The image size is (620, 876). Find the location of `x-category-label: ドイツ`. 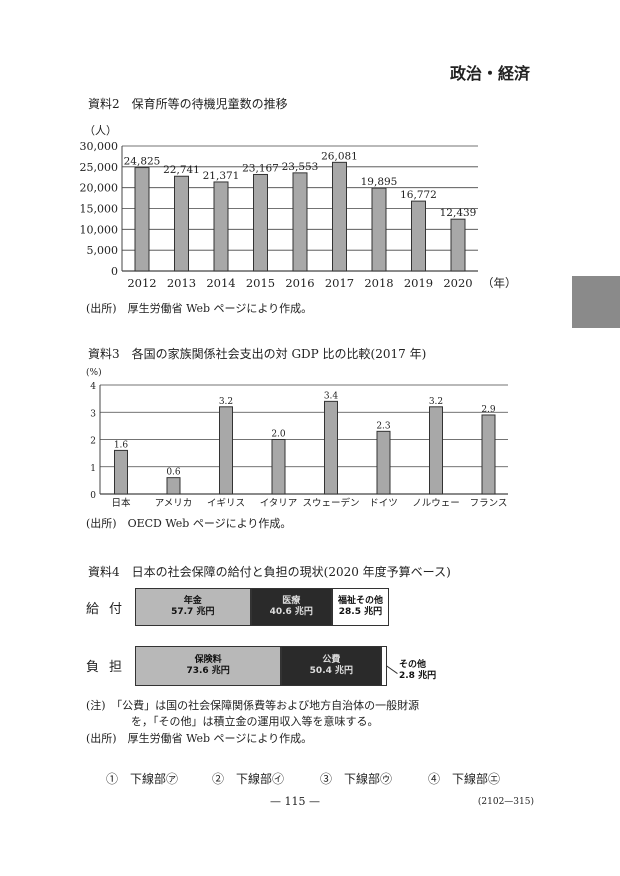

x-category-label: ドイツ is located at coordinates (383, 503).